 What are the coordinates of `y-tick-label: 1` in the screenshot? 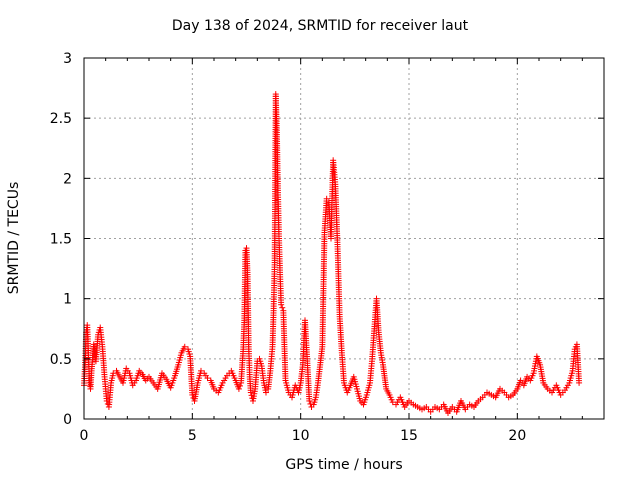 It's located at (67, 300).